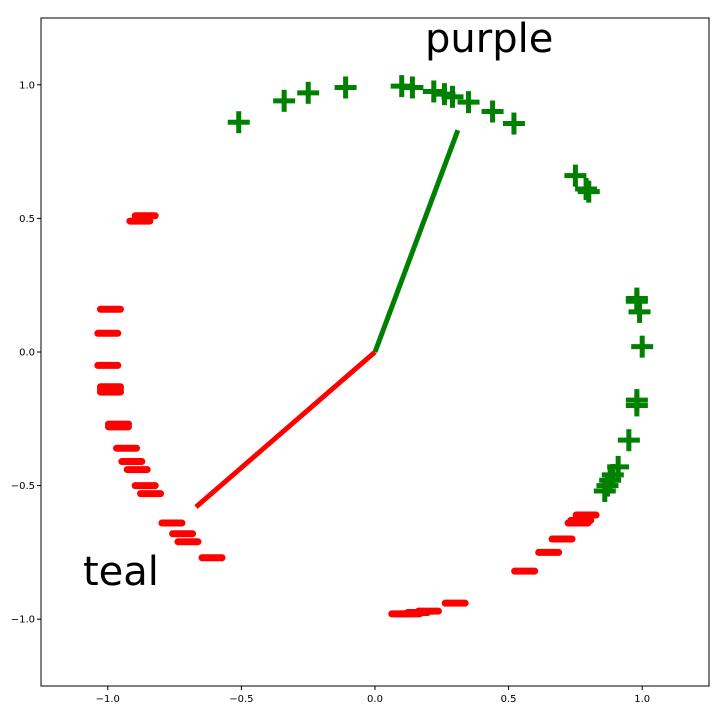 The width and height of the screenshot is (720, 720). I want to click on y-tick-label: −0.5, so click(23, 486).